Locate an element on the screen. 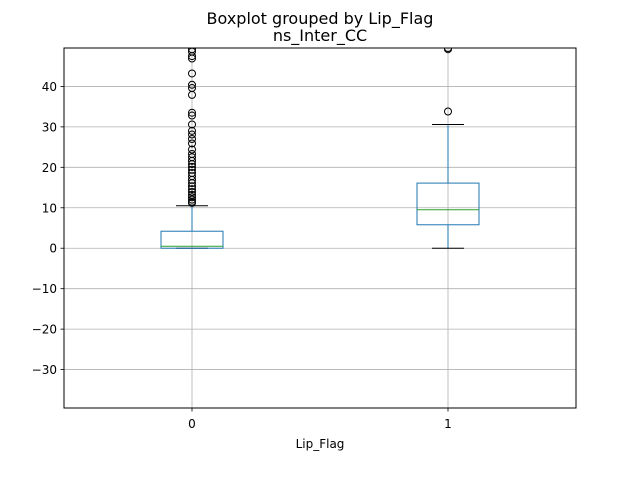 The height and width of the screenshot is (480, 640). chart-title: ns_Inter_CC is located at coordinates (320, 36).